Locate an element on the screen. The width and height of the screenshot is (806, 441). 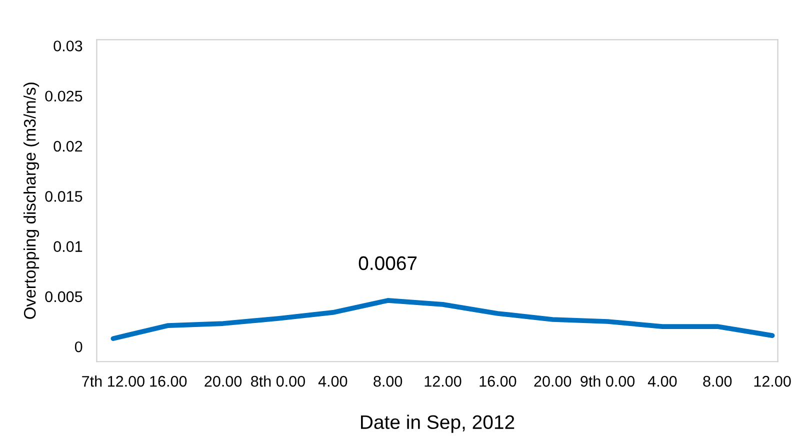
y-tick-label: 0 is located at coordinates (78, 346).